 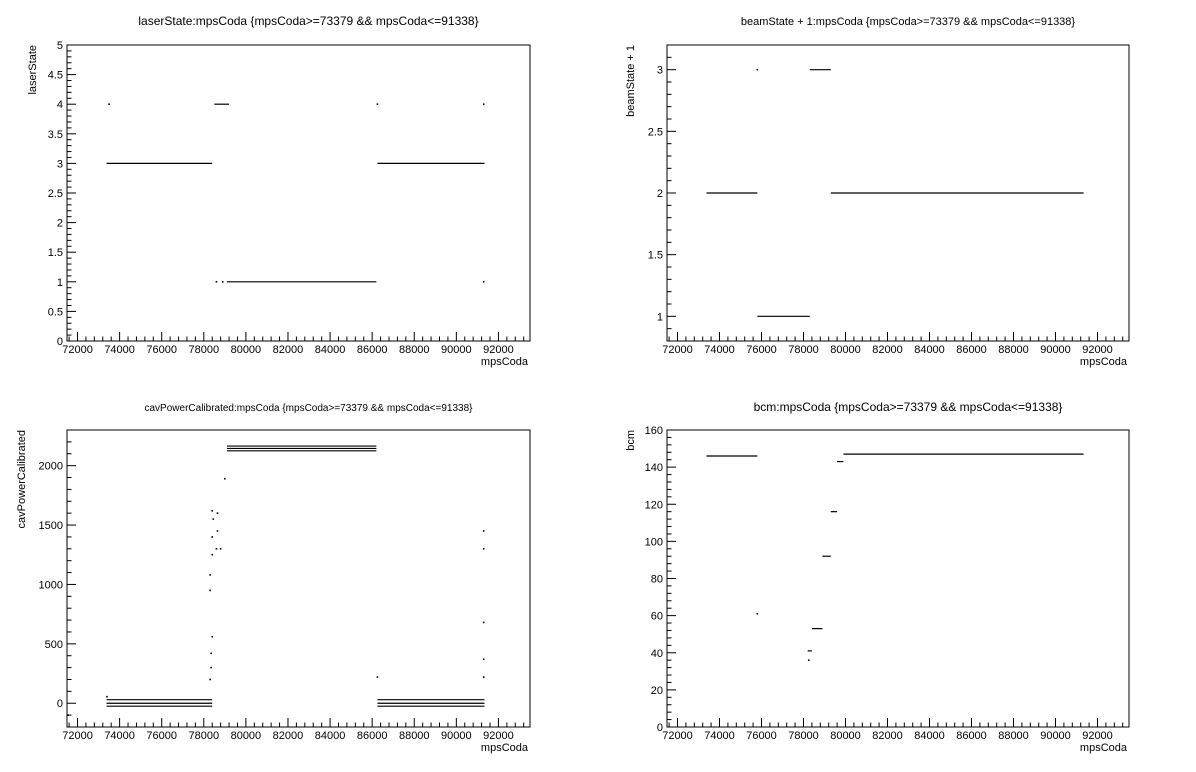 I want to click on y-tick-label: 1000, so click(x=51, y=585).